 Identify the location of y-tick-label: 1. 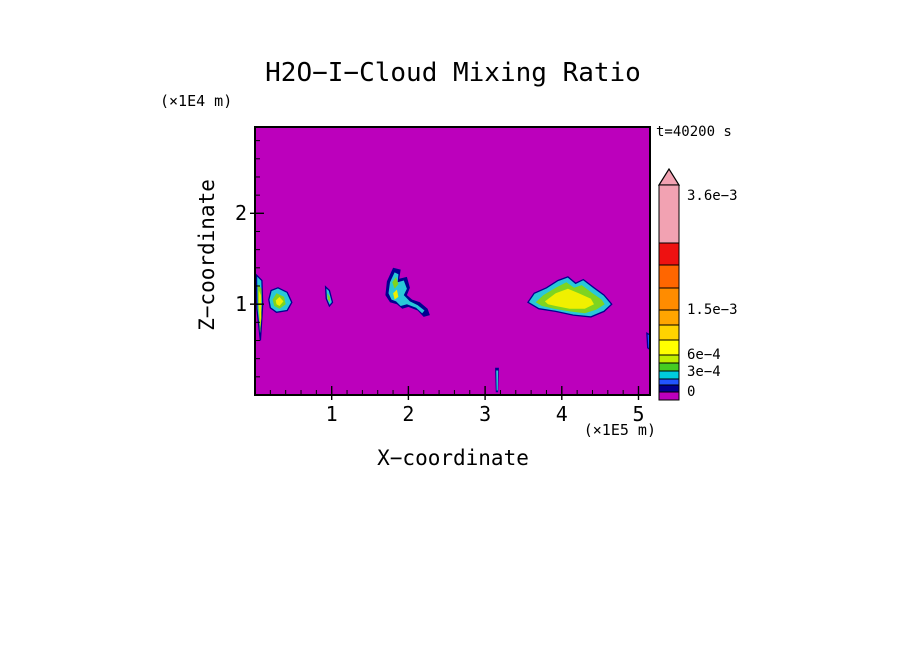
(240, 304).